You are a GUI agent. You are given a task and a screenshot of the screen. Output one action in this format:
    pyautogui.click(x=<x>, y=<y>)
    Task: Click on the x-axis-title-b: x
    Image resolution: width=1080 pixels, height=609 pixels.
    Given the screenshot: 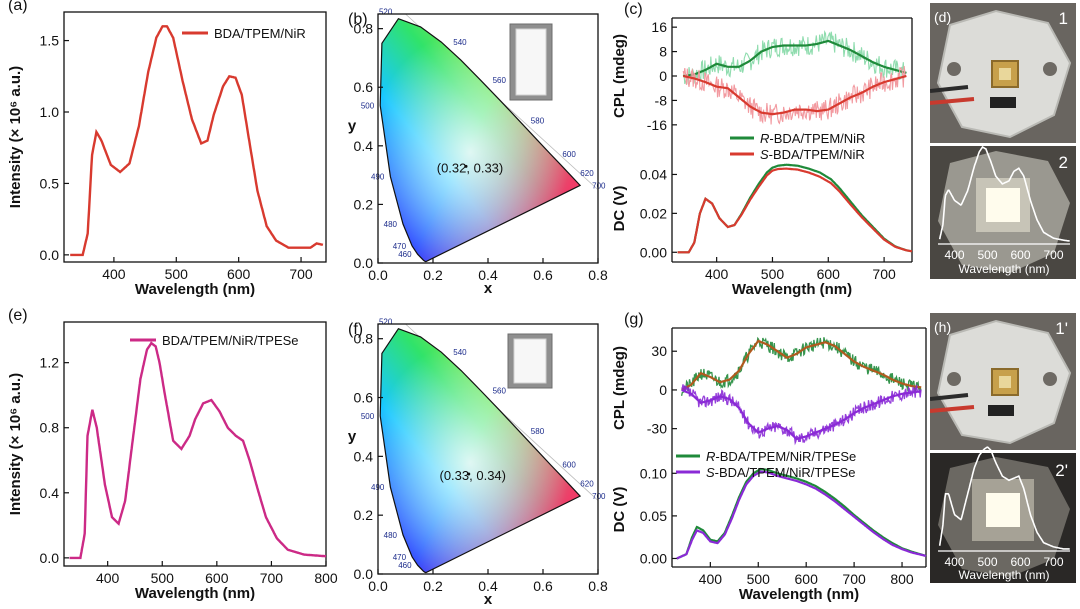 What is the action you would take?
    pyautogui.click(x=488, y=288)
    